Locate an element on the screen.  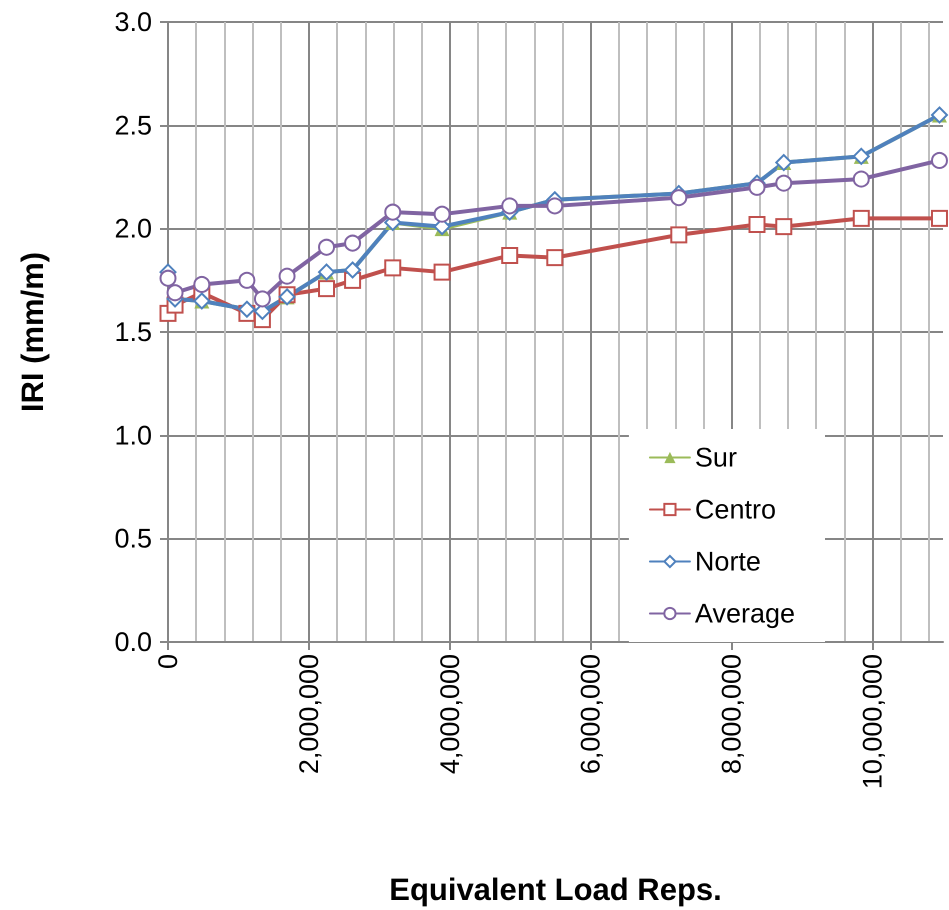
x-tick-label: 4,000,000 is located at coordinates (449, 714).